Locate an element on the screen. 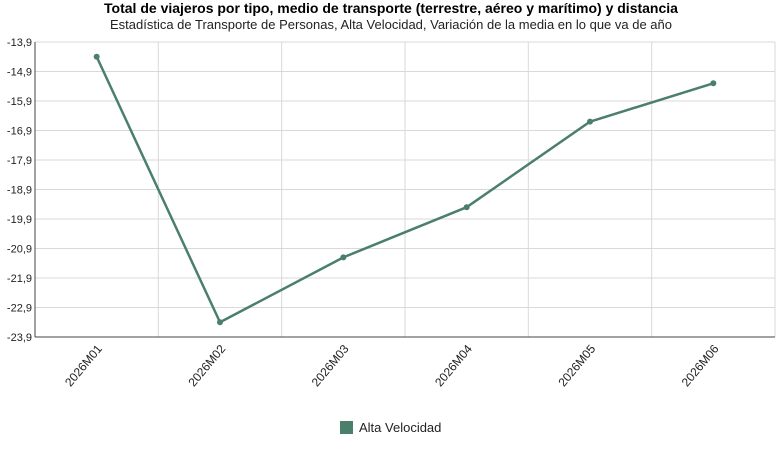 This screenshot has width=782, height=450. legend-swatch-alta-velocidad is located at coordinates (346, 427).